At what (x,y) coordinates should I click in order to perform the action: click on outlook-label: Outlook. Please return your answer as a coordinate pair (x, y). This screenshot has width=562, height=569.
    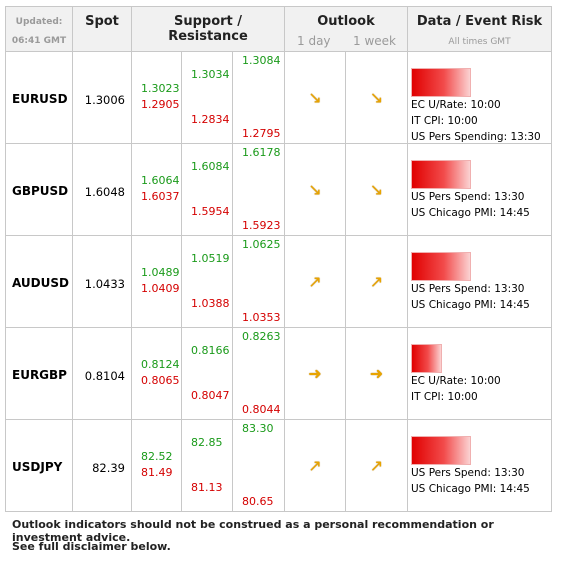
    Looking at the image, I should click on (346, 21).